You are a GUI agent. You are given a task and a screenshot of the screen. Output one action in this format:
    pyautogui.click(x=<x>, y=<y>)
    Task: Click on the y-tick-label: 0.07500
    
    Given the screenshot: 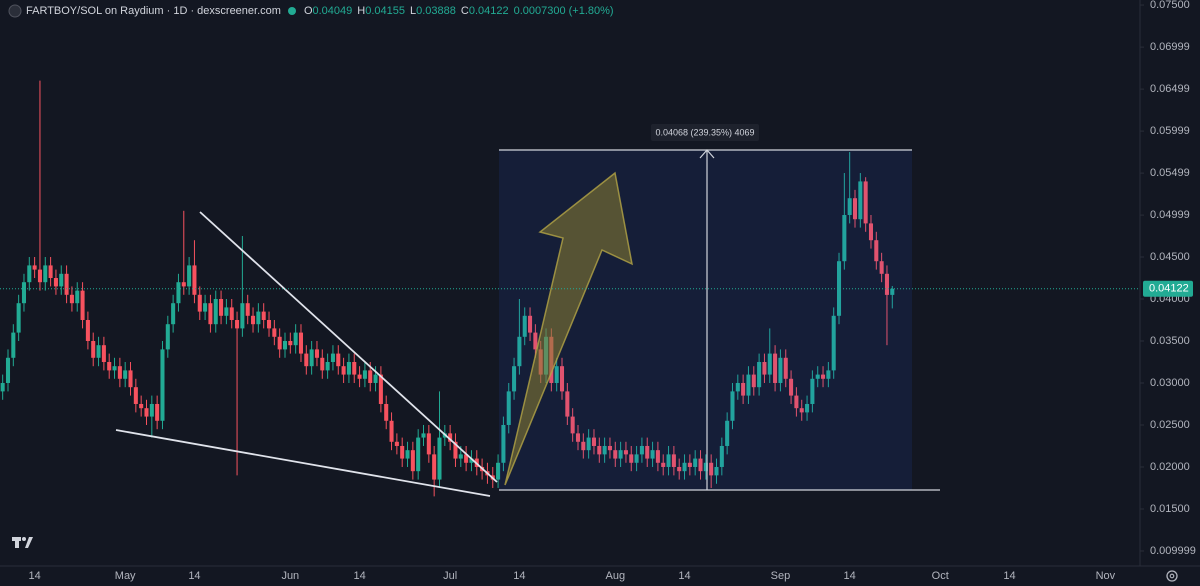 What is the action you would take?
    pyautogui.click(x=1170, y=5)
    